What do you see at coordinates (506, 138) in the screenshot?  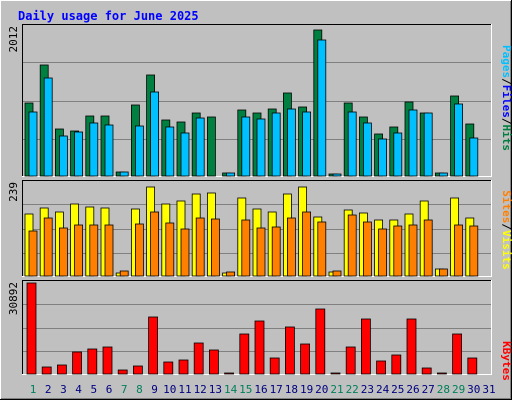 I see `legend-hits-label: Hits` at bounding box center [506, 138].